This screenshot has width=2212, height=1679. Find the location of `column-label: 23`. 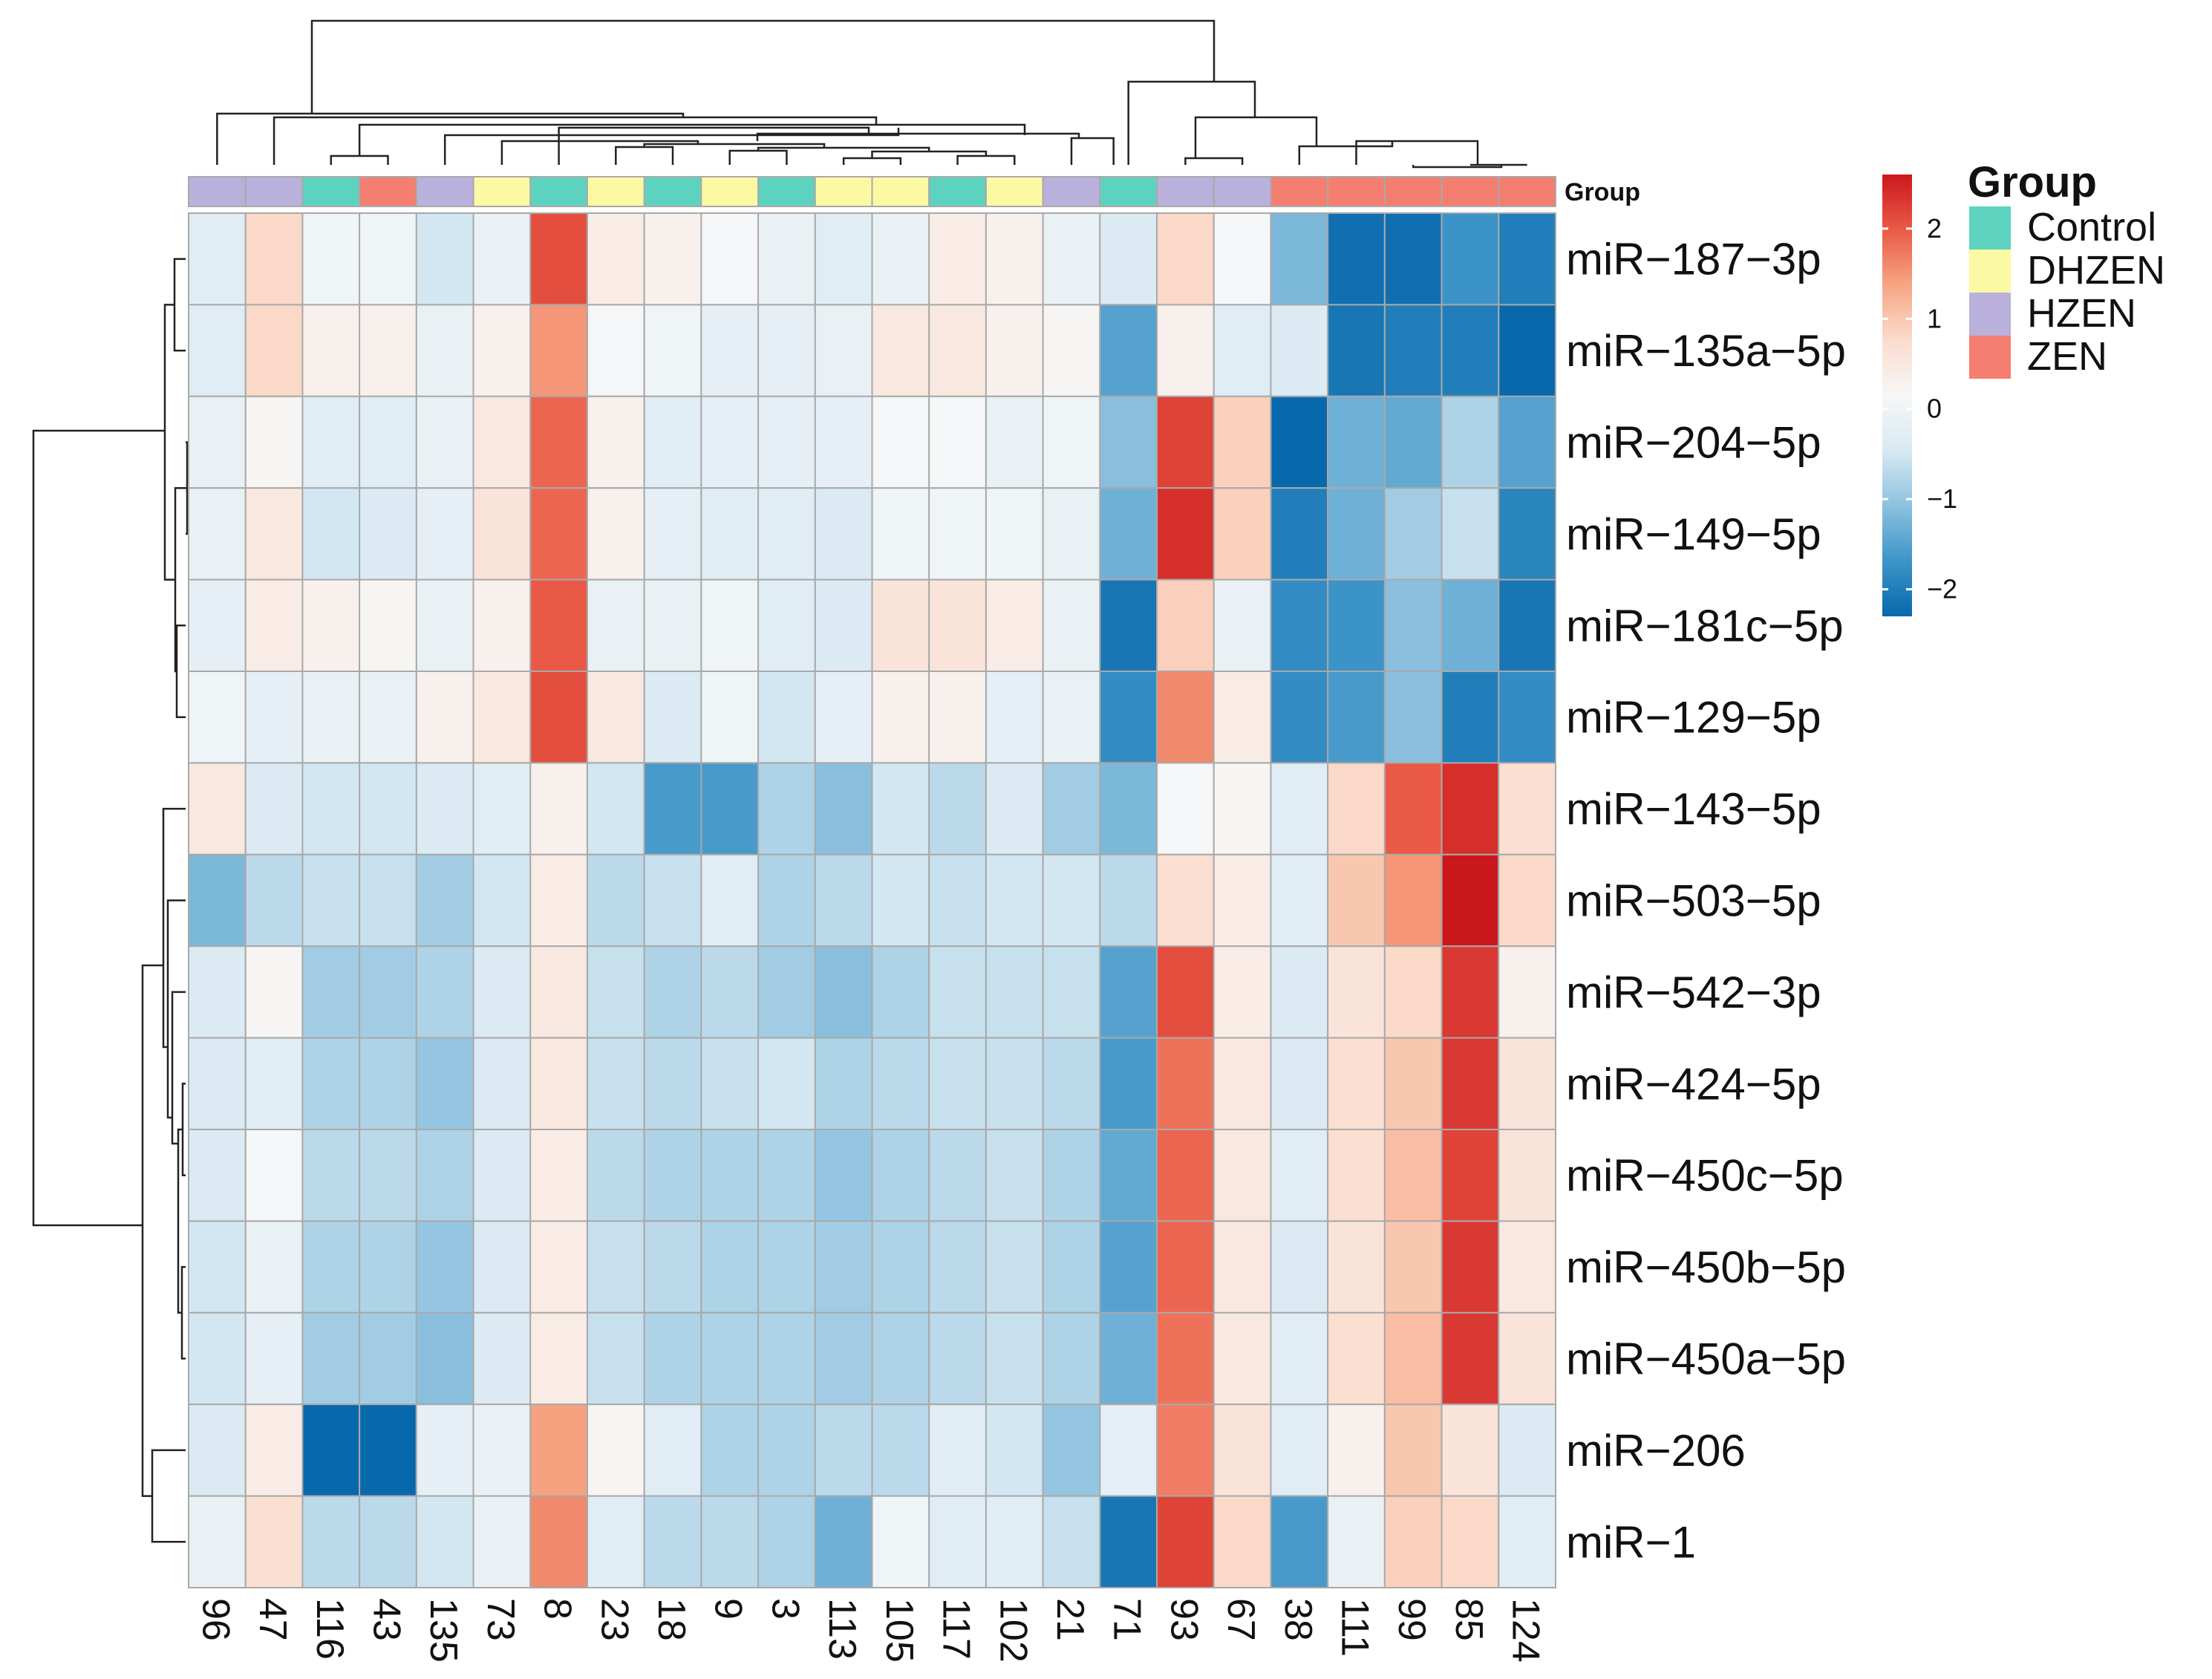

column-label: 23 is located at coordinates (615, 1619).